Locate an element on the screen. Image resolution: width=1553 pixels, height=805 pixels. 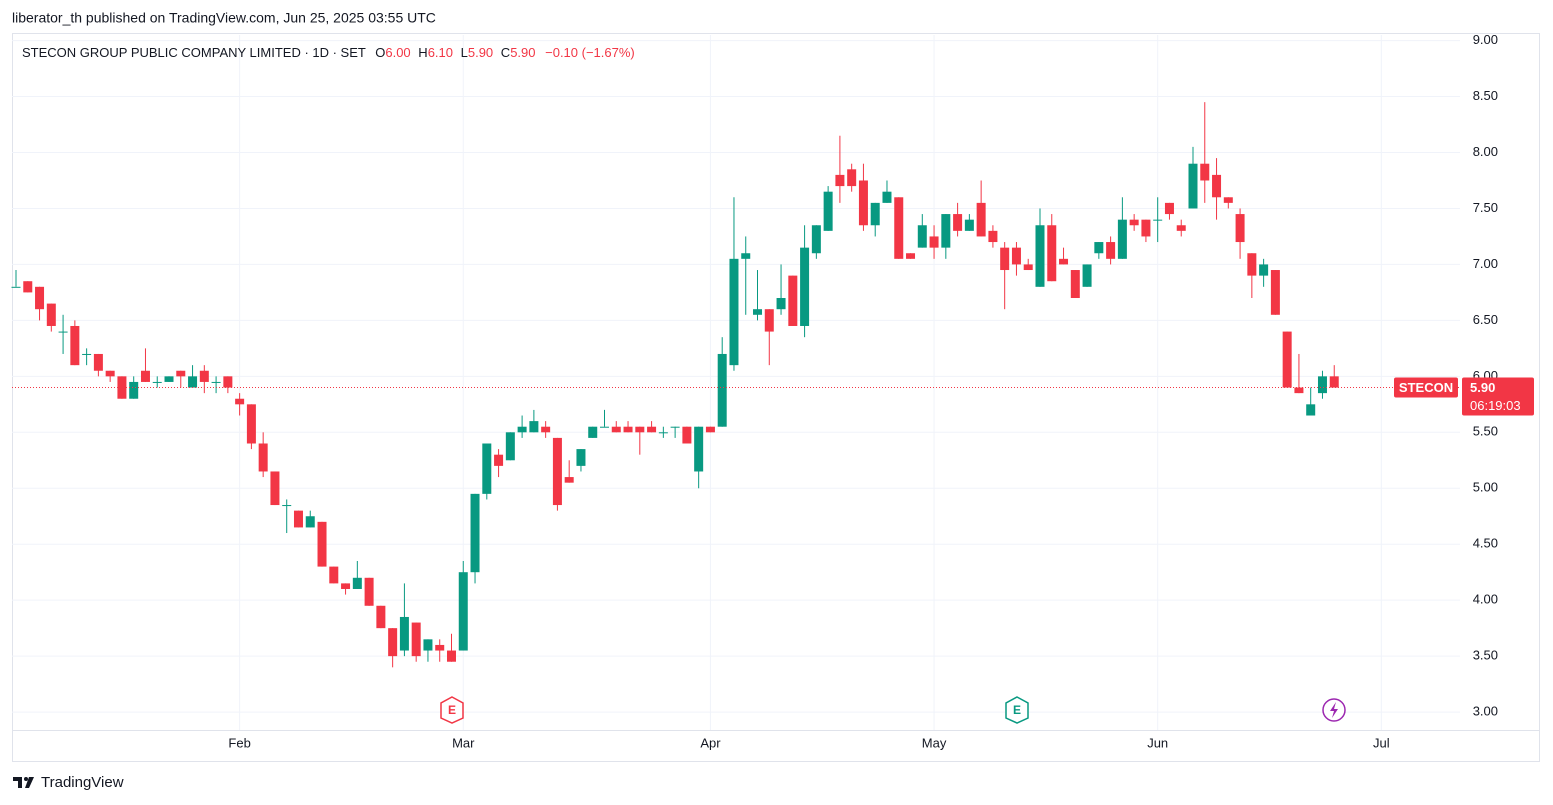
symbol-tag-text: STECON is located at coordinates (1426, 387).